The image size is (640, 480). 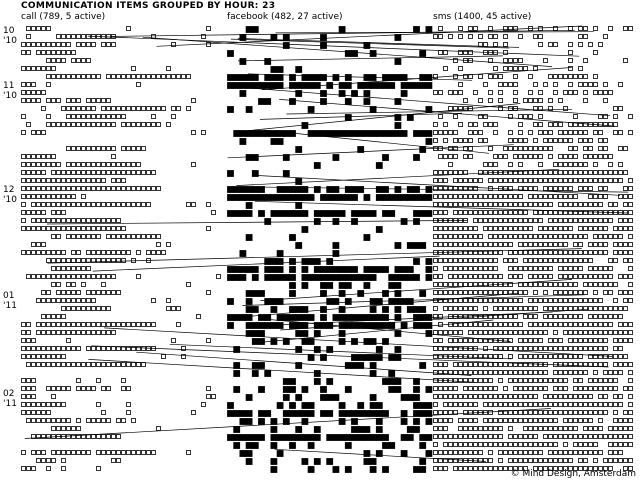 I want to click on page-title: COMMUNICATION ITEMS GROUPED BY HOUR: 23, so click(x=148, y=6).